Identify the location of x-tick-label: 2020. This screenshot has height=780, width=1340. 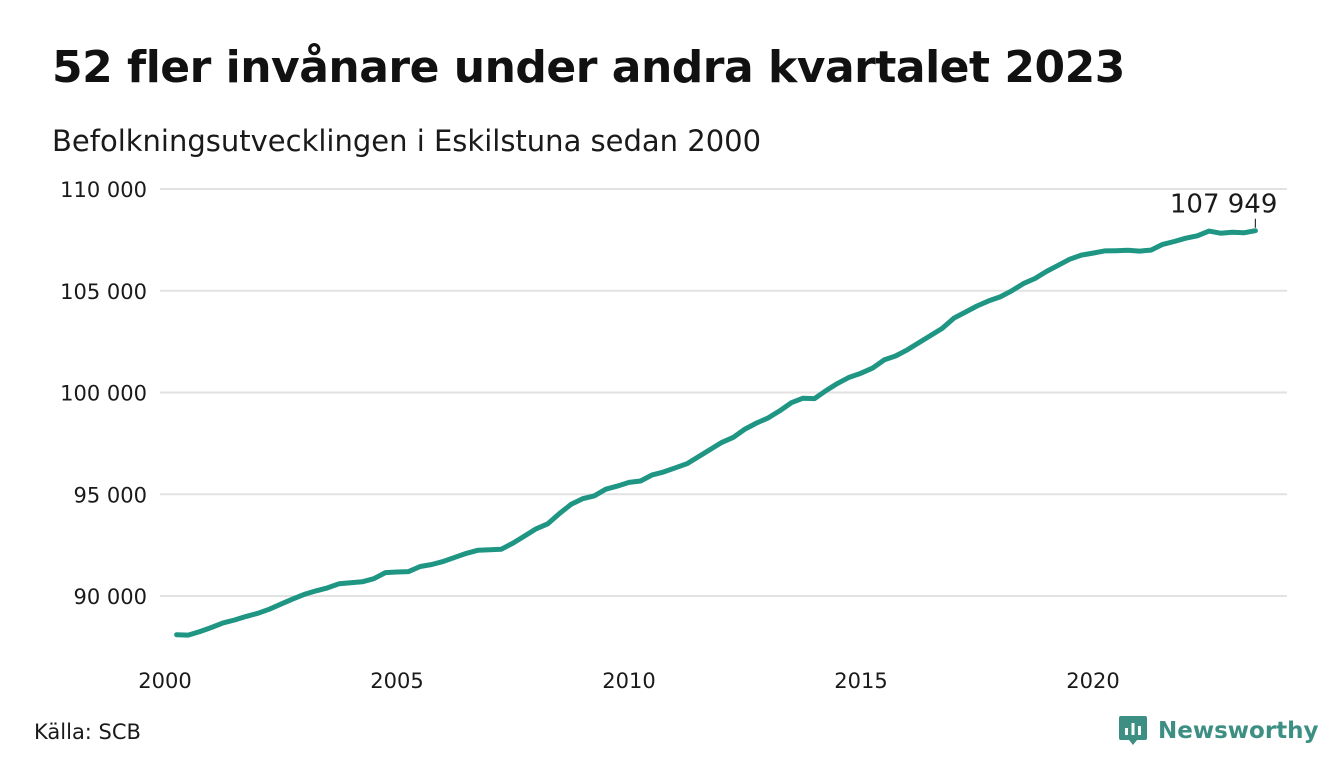
(1092, 681).